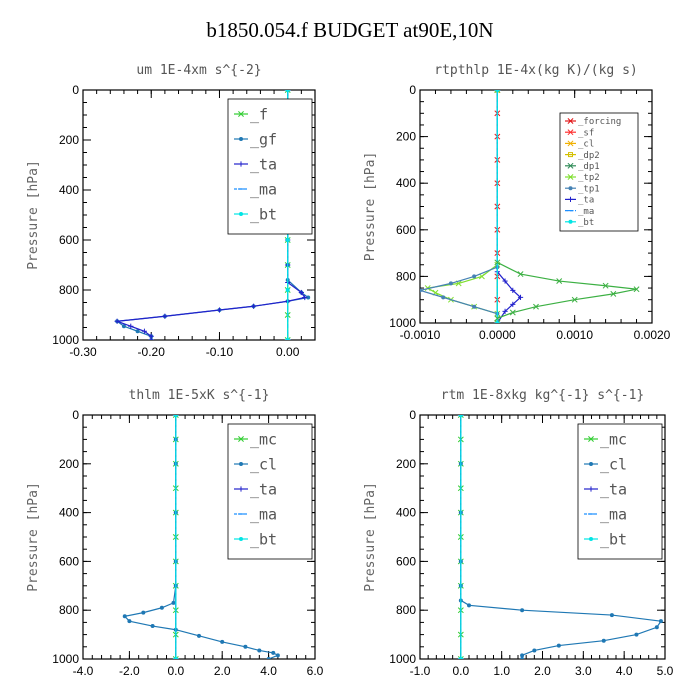  Describe the element at coordinates (420, 671) in the screenshot. I see `x-tick-label: -1.0` at that location.